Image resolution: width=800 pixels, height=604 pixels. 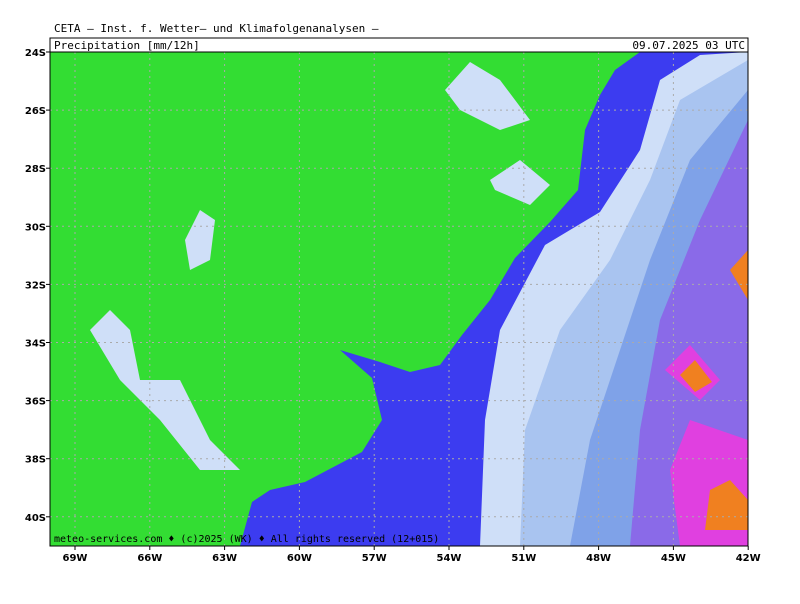 I want to click on lon-label: 60W, so click(x=299, y=558).